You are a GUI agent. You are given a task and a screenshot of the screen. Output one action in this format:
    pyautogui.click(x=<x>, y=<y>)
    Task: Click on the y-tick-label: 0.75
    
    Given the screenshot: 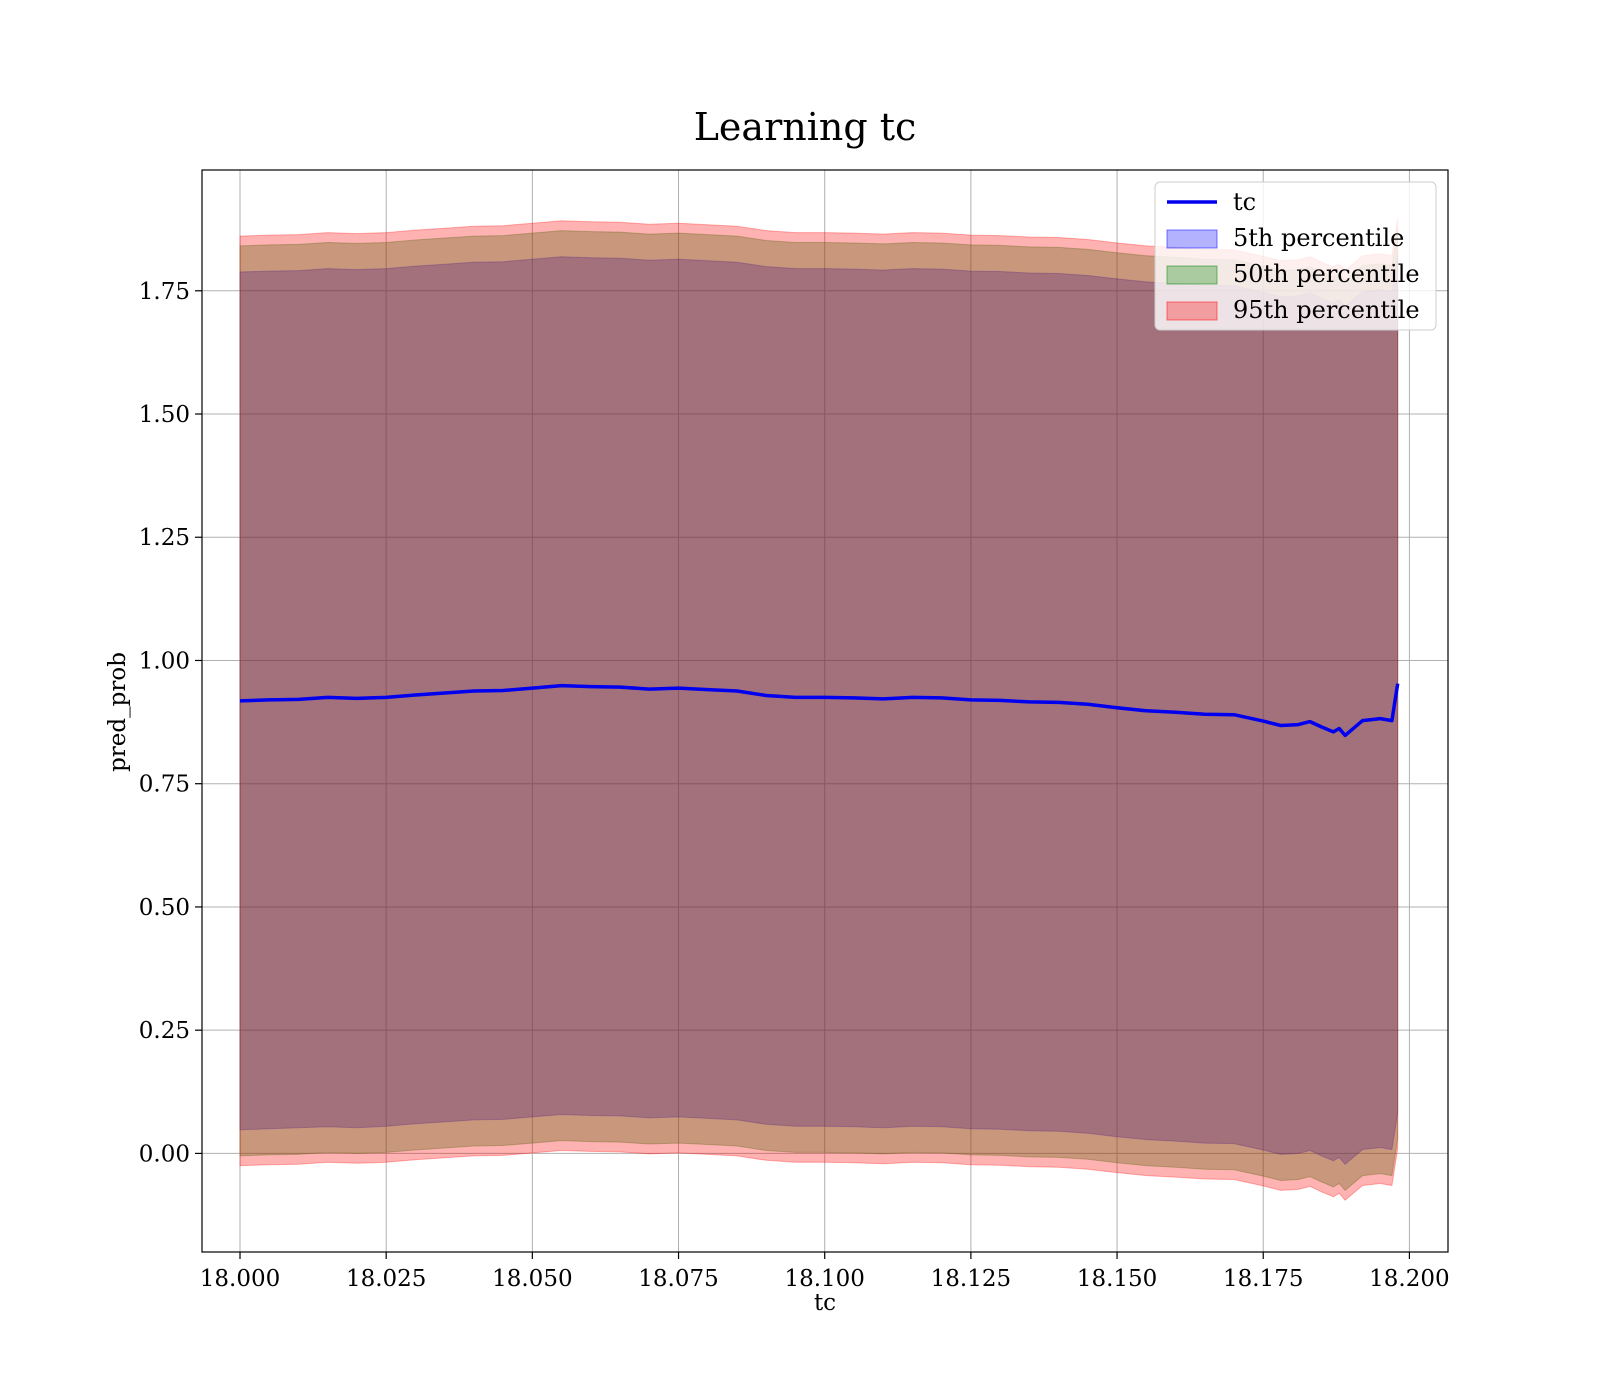 What is the action you would take?
    pyautogui.click(x=164, y=785)
    